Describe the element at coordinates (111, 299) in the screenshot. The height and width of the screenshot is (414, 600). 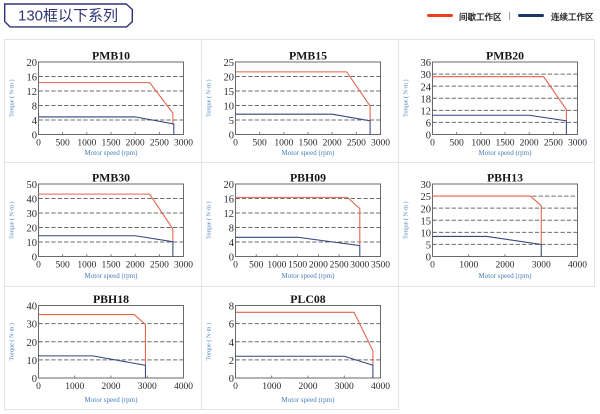
I see `svg-text: PBH18` at that location.